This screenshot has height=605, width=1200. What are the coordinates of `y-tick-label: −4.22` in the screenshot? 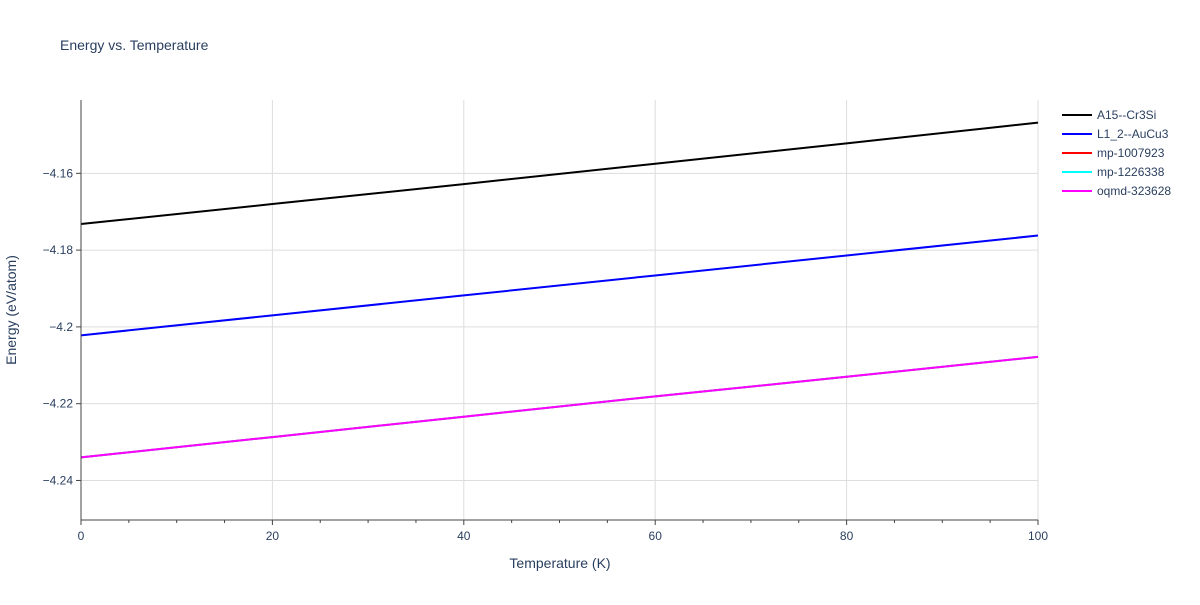 It's located at (58, 404).